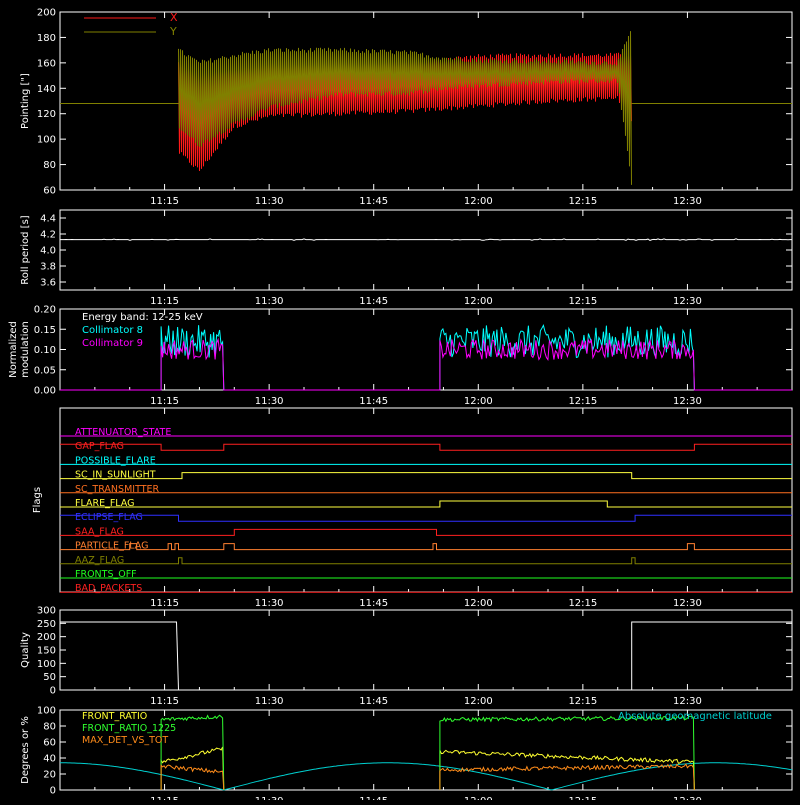 The width and height of the screenshot is (800, 805). Describe the element at coordinates (13, 349) in the screenshot. I see `modulation-ylabel-line1: Normalized` at that location.